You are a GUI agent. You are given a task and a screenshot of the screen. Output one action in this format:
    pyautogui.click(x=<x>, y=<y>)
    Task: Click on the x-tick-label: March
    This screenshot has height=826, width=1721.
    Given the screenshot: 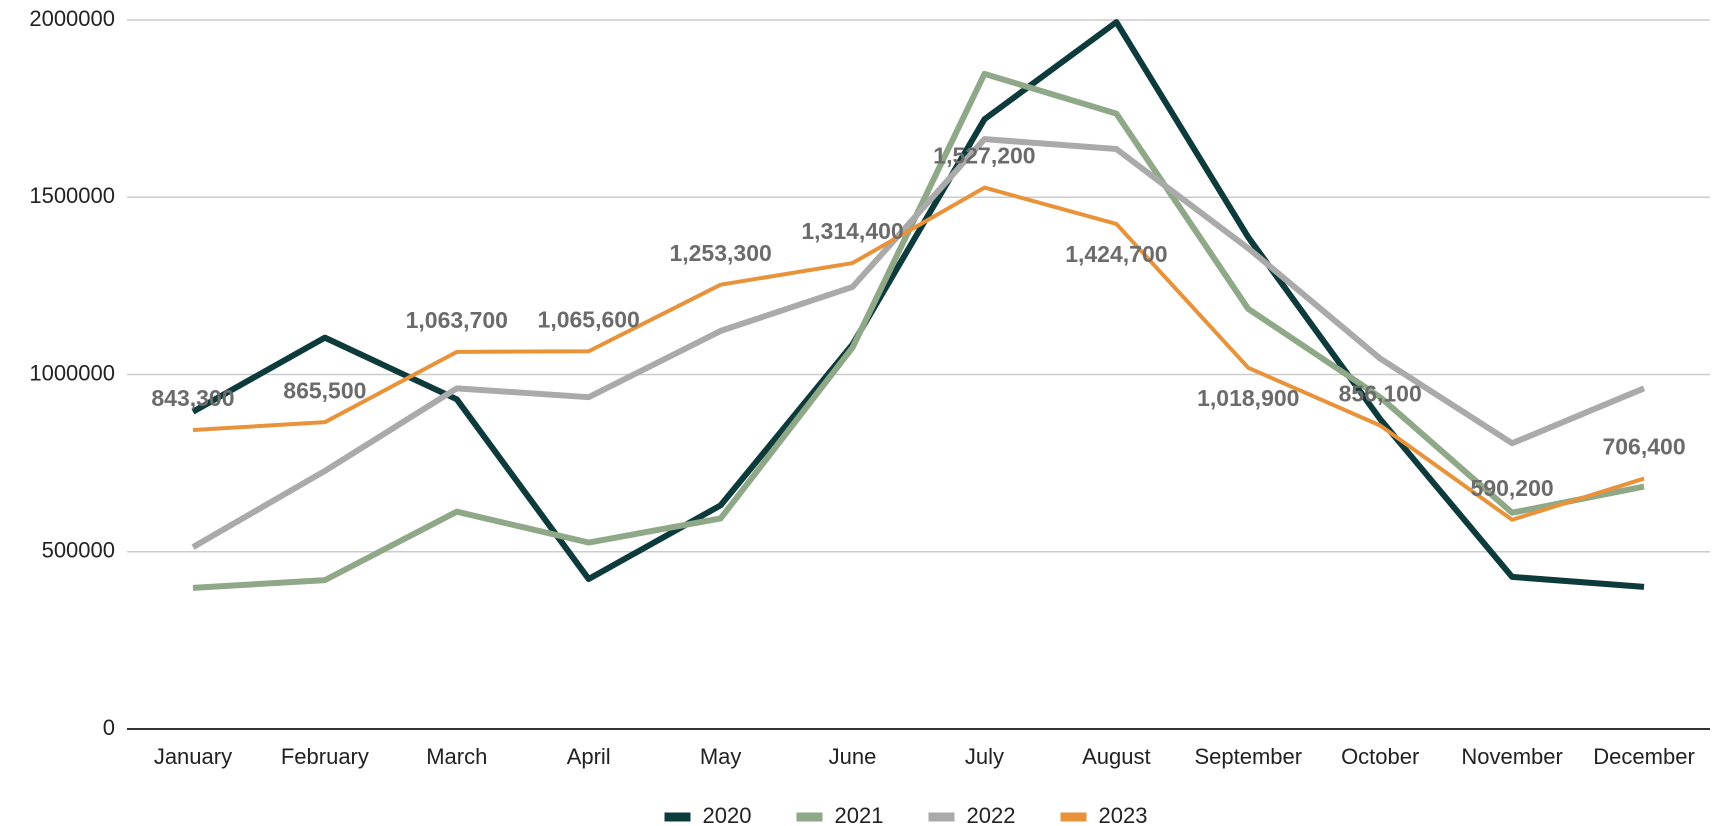 What is the action you would take?
    pyautogui.click(x=456, y=756)
    